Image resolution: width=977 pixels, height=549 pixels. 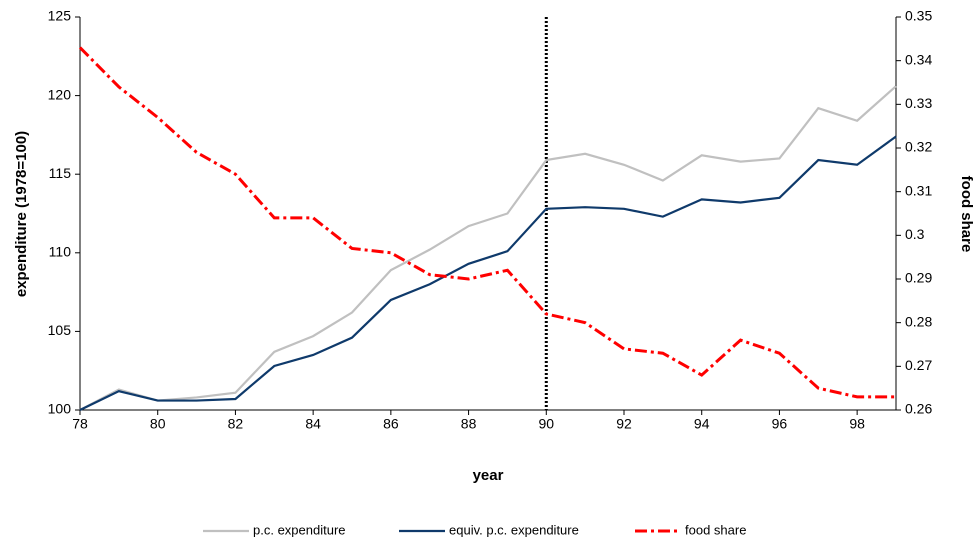 I want to click on y-tick-label: 115, so click(x=60, y=173).